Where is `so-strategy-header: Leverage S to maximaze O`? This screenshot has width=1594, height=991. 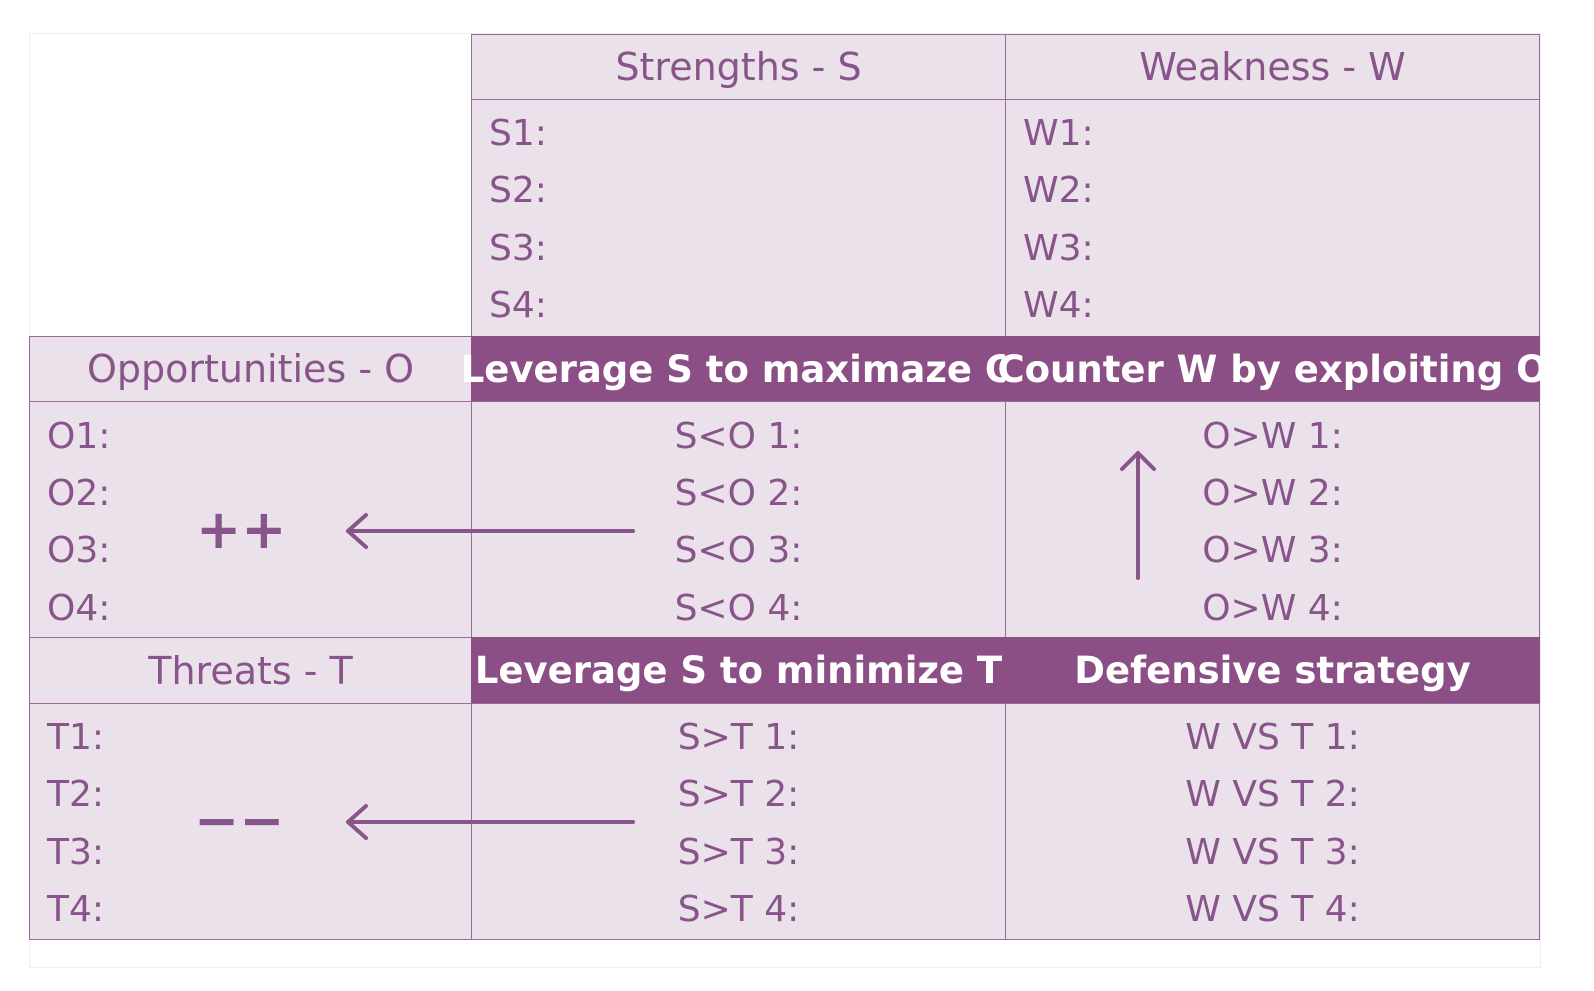 so-strategy-header: Leverage S to maximaze O is located at coordinates (738, 369).